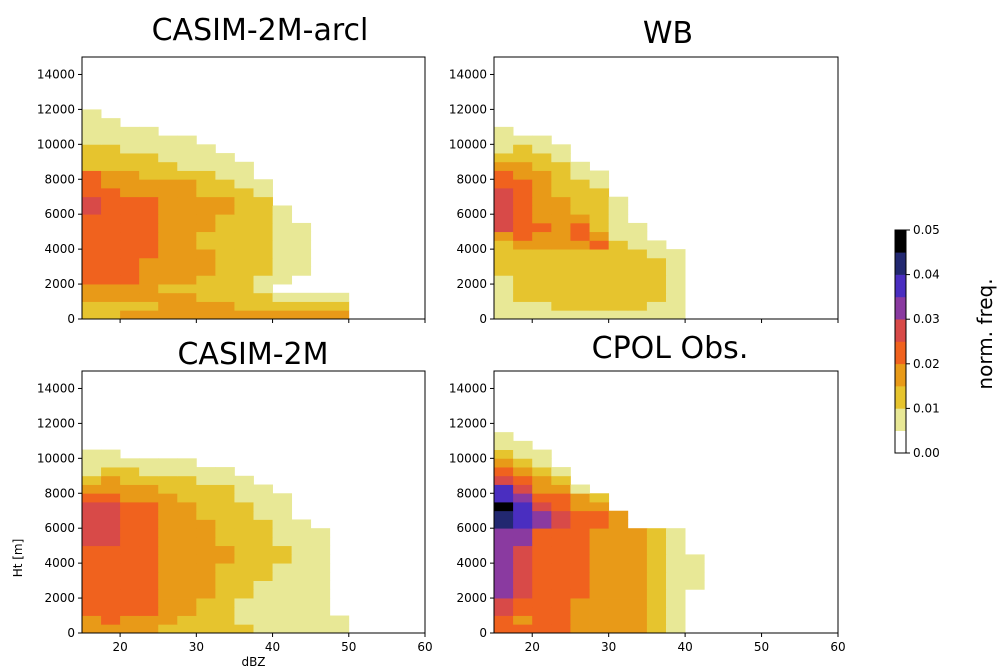 This screenshot has width=999, height=671. What do you see at coordinates (926, 408) in the screenshot?
I see `colorbar-tick-label: 0.01` at bounding box center [926, 408].